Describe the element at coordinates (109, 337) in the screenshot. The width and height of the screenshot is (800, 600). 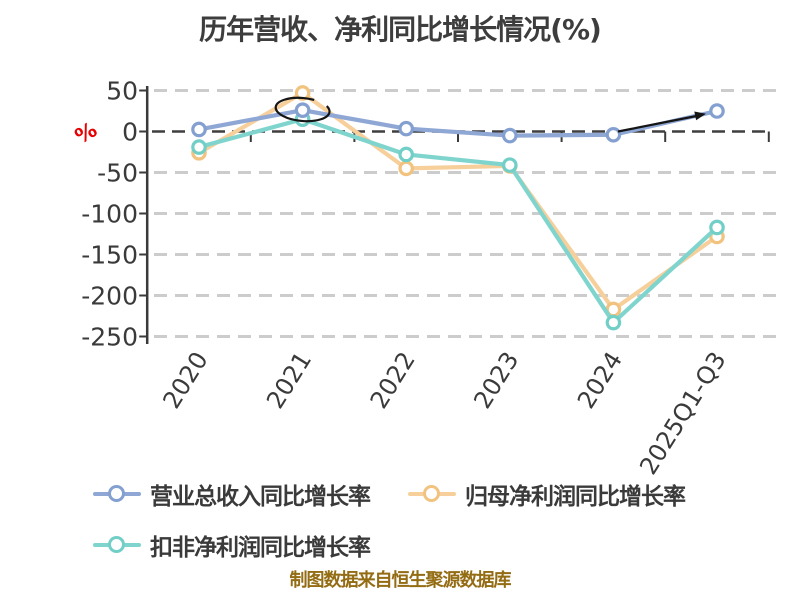
I see `y-axis-label: -250` at that location.